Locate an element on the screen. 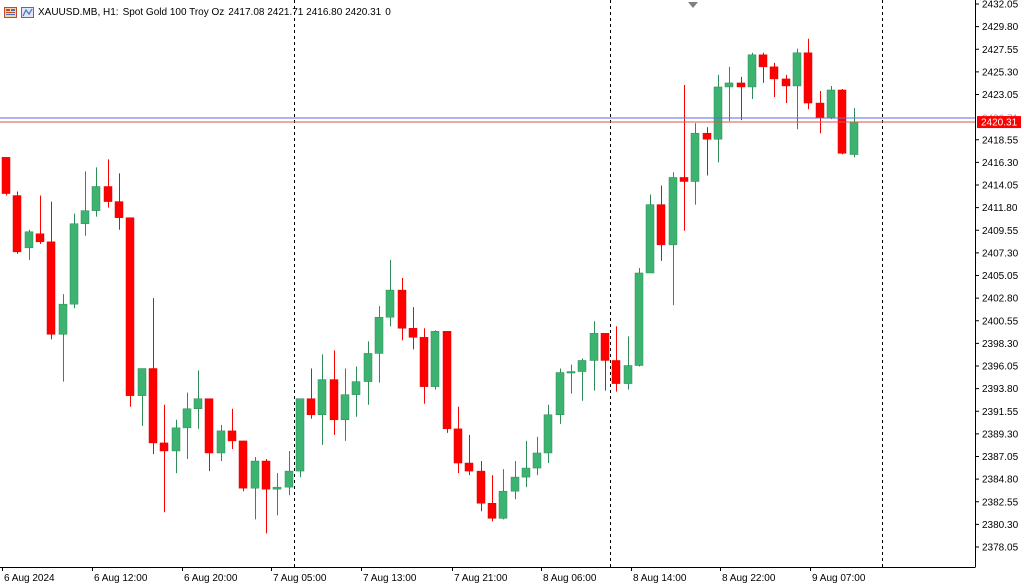 This screenshot has height=587, width=1024. current-price-badge is located at coordinates (999, 122).